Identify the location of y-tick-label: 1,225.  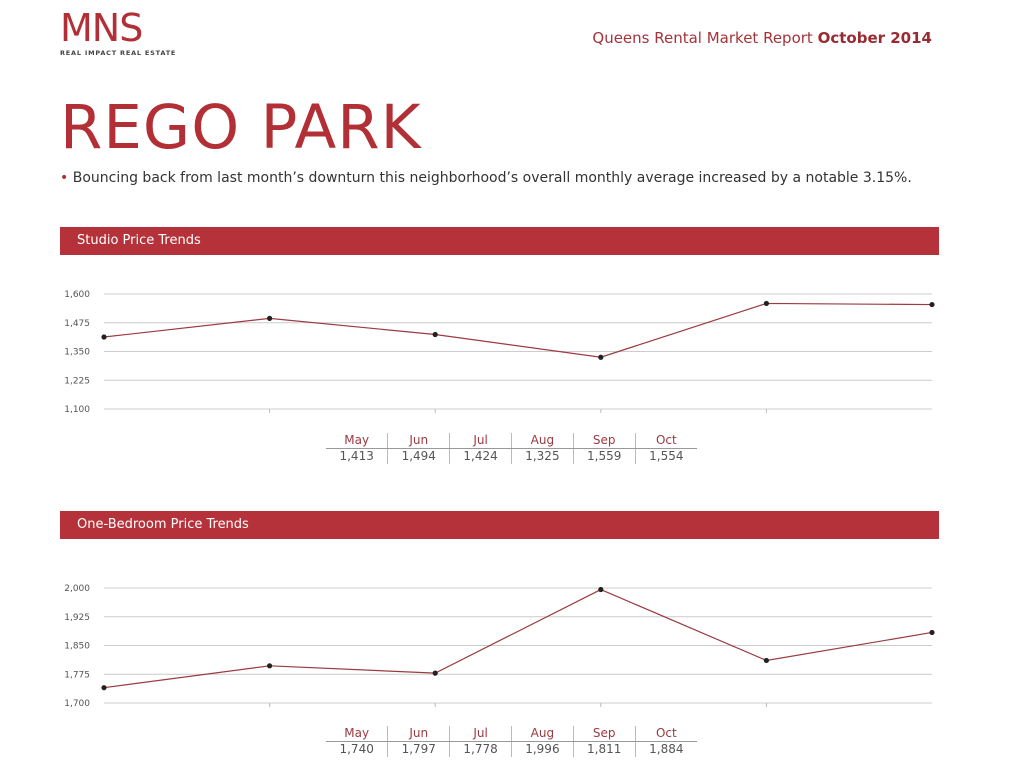
(77, 381).